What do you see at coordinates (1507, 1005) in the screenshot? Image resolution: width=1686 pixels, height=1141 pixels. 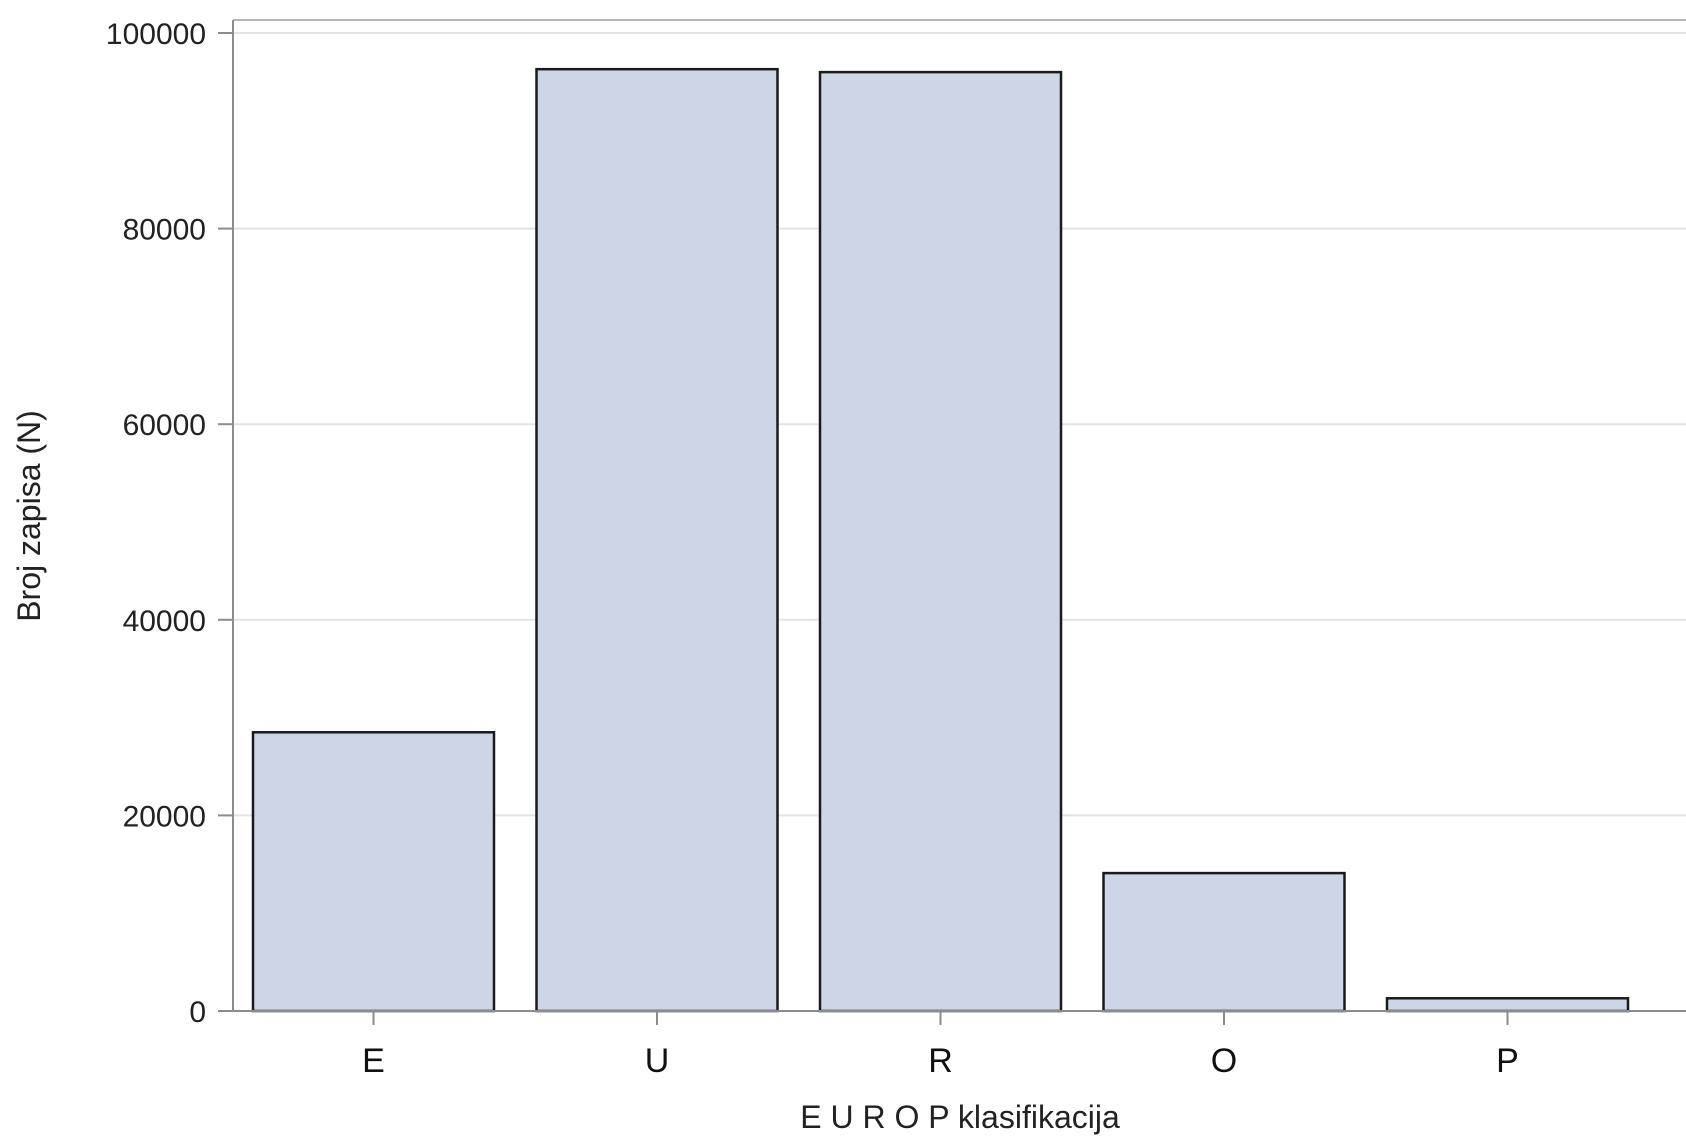 I see `bar-p` at bounding box center [1507, 1005].